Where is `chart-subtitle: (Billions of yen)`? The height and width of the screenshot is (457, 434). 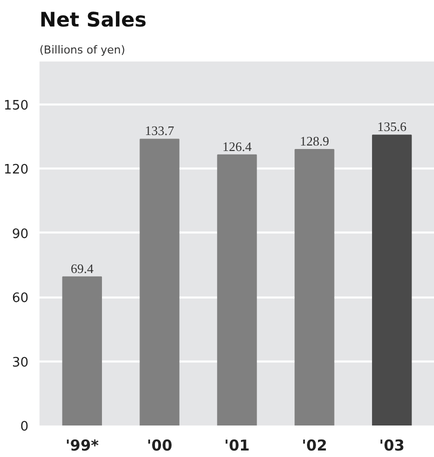 chart-subtitle: (Billions of yen) is located at coordinates (83, 50).